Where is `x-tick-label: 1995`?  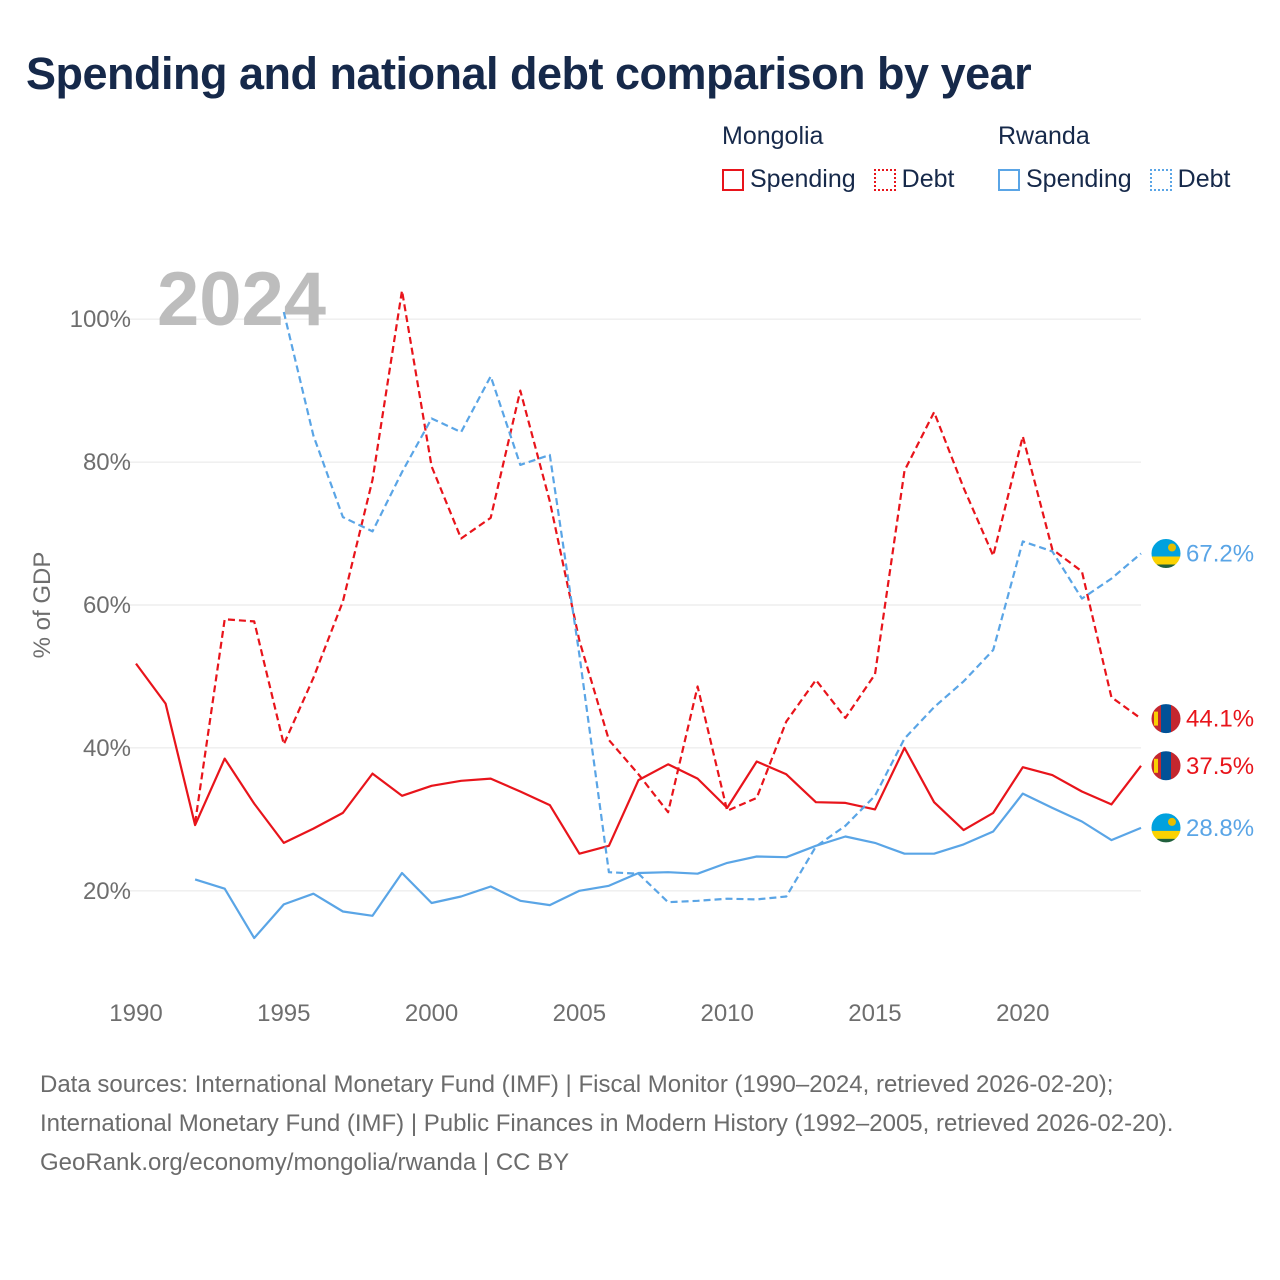 x-tick-label: 1995 is located at coordinates (283, 1013).